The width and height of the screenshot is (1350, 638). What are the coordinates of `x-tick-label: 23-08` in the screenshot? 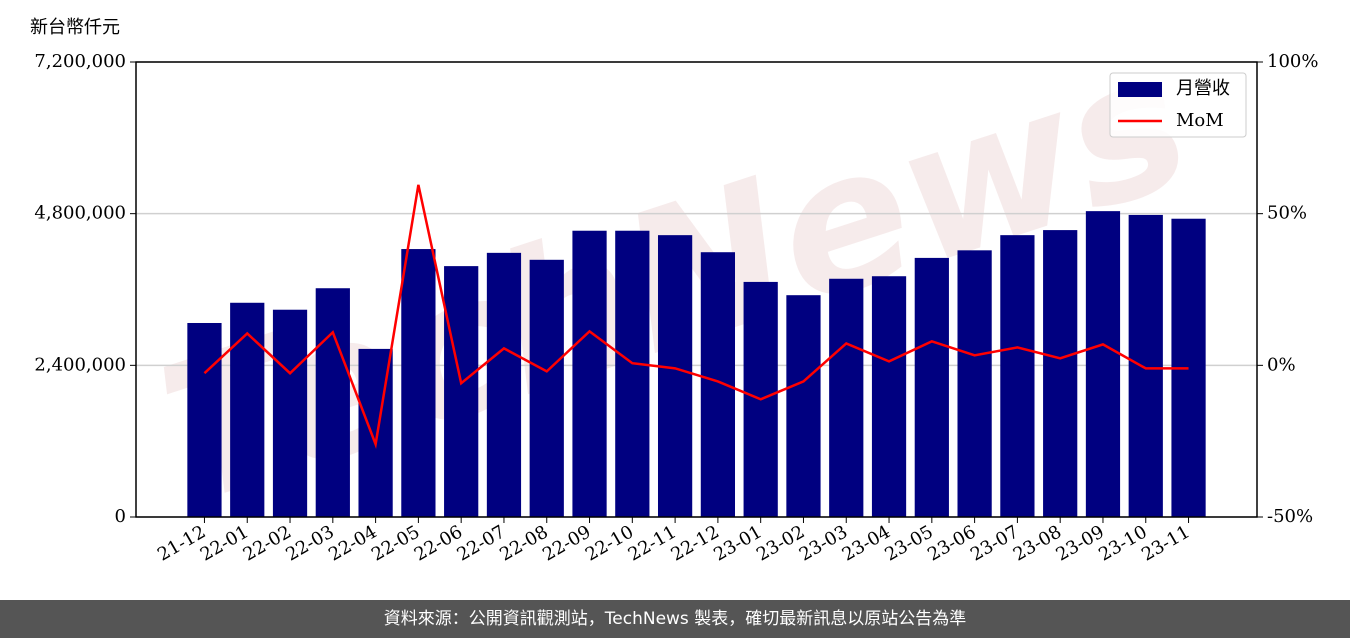 It's located at (1037, 543).